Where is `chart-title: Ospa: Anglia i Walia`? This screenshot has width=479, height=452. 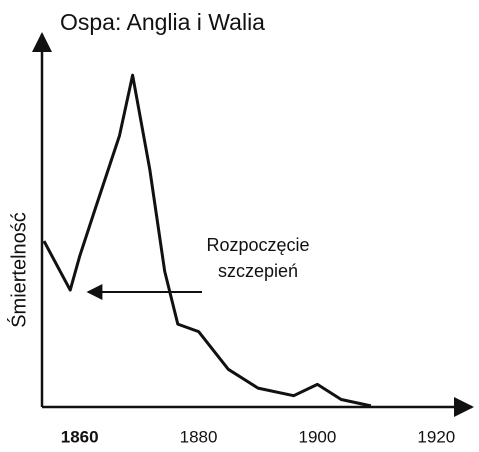 chart-title: Ospa: Anglia i Walia is located at coordinates (162, 22).